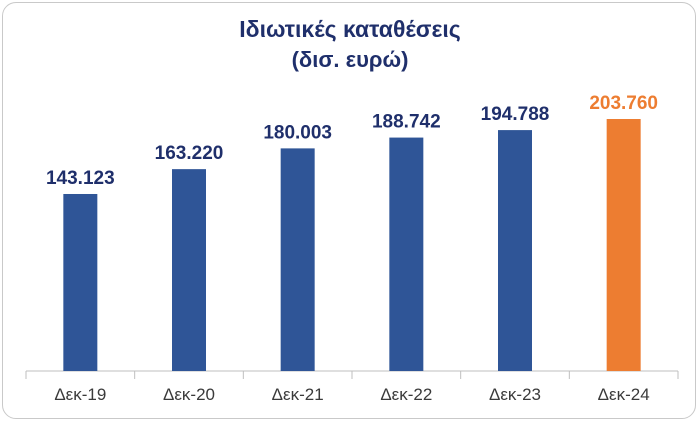 The height and width of the screenshot is (423, 700). I want to click on bar-Δεκ-22, so click(406, 254).